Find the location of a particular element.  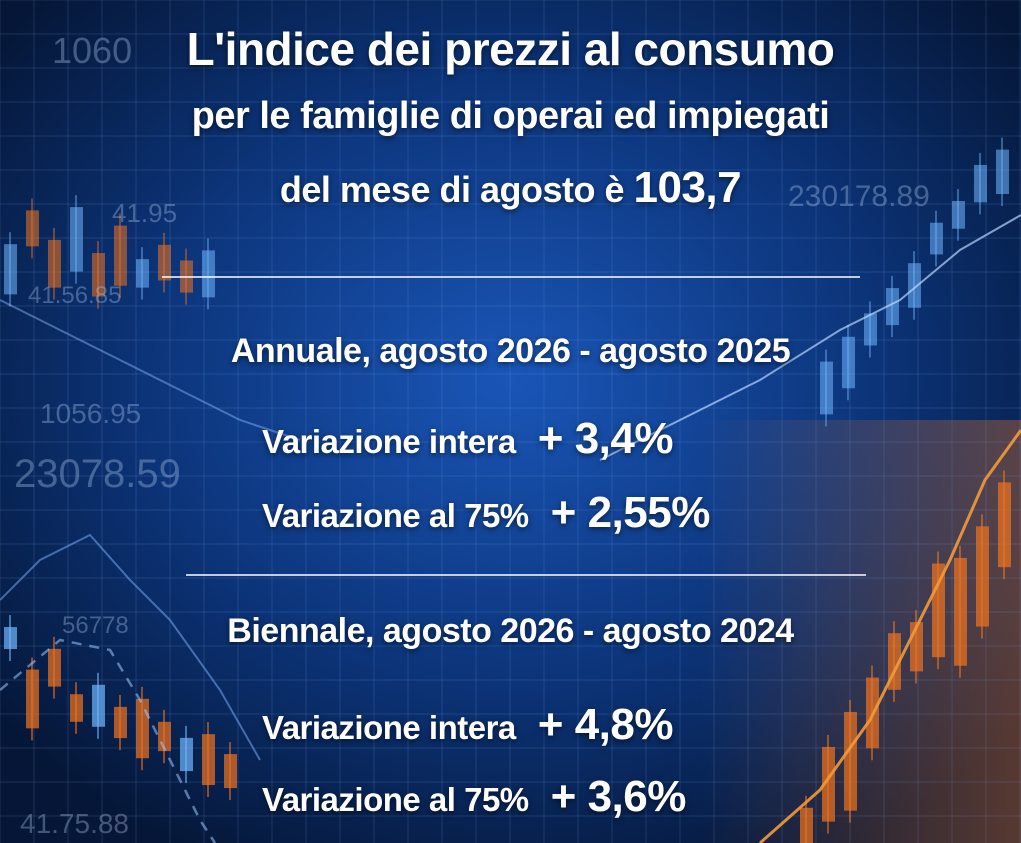

row-value: + 3,4% is located at coordinates (605, 438).